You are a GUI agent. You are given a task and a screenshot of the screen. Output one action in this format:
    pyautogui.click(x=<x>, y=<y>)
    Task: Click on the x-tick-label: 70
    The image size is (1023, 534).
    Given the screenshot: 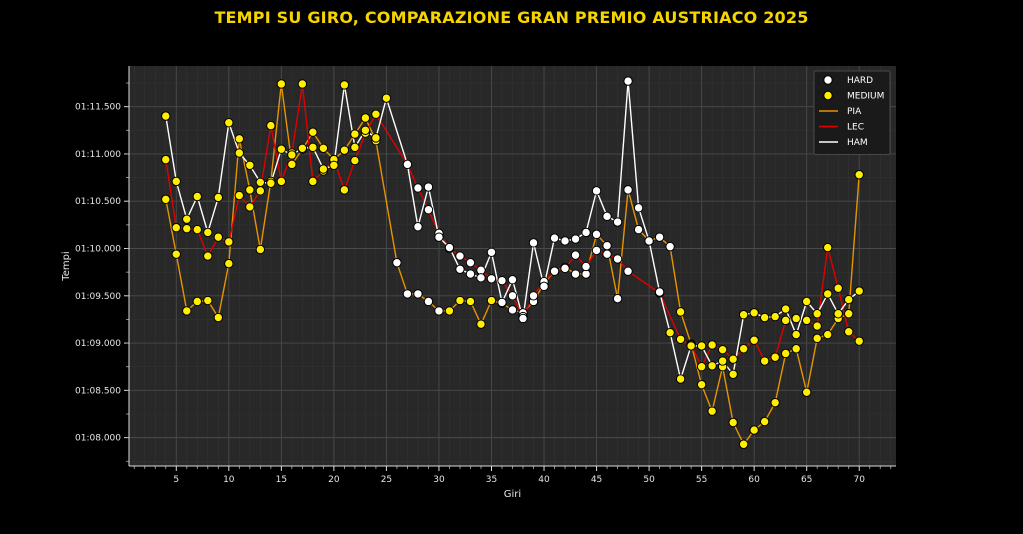 What is the action you would take?
    pyautogui.click(x=859, y=480)
    